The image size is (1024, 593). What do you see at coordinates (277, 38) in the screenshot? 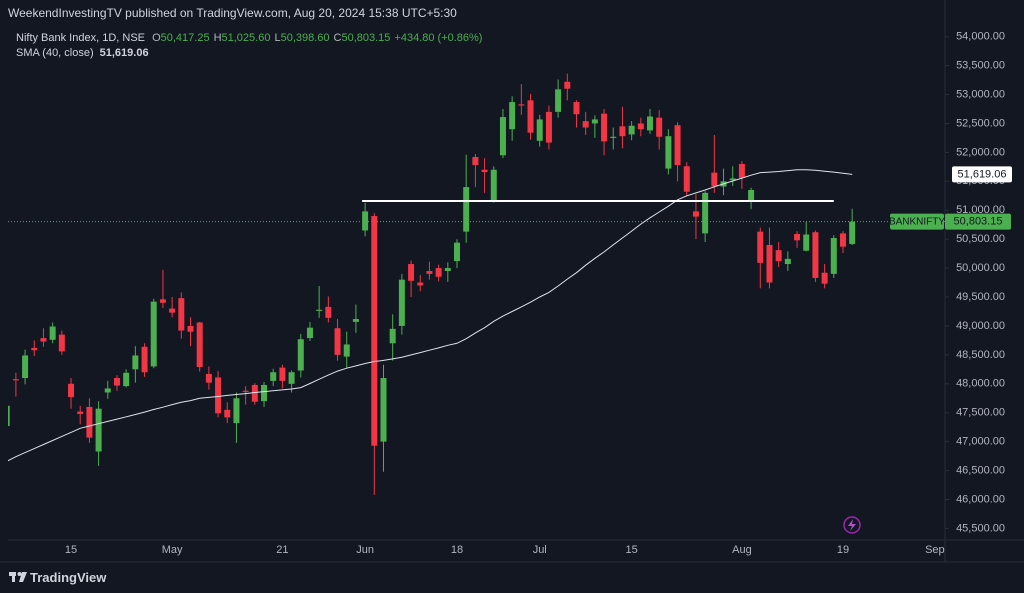
I see `ohlc-key: L` at bounding box center [277, 38].